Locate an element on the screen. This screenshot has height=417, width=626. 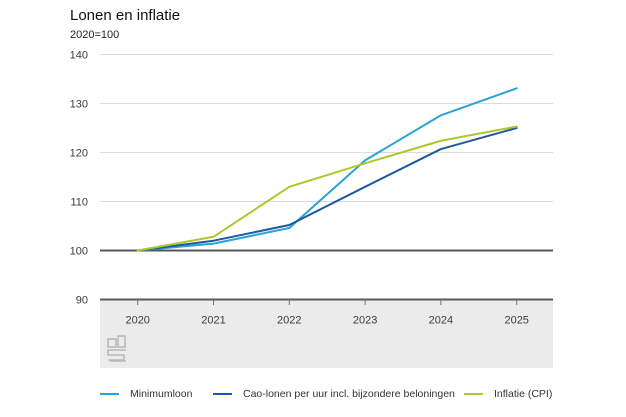
y-tick-label: 140 is located at coordinates (79, 56).